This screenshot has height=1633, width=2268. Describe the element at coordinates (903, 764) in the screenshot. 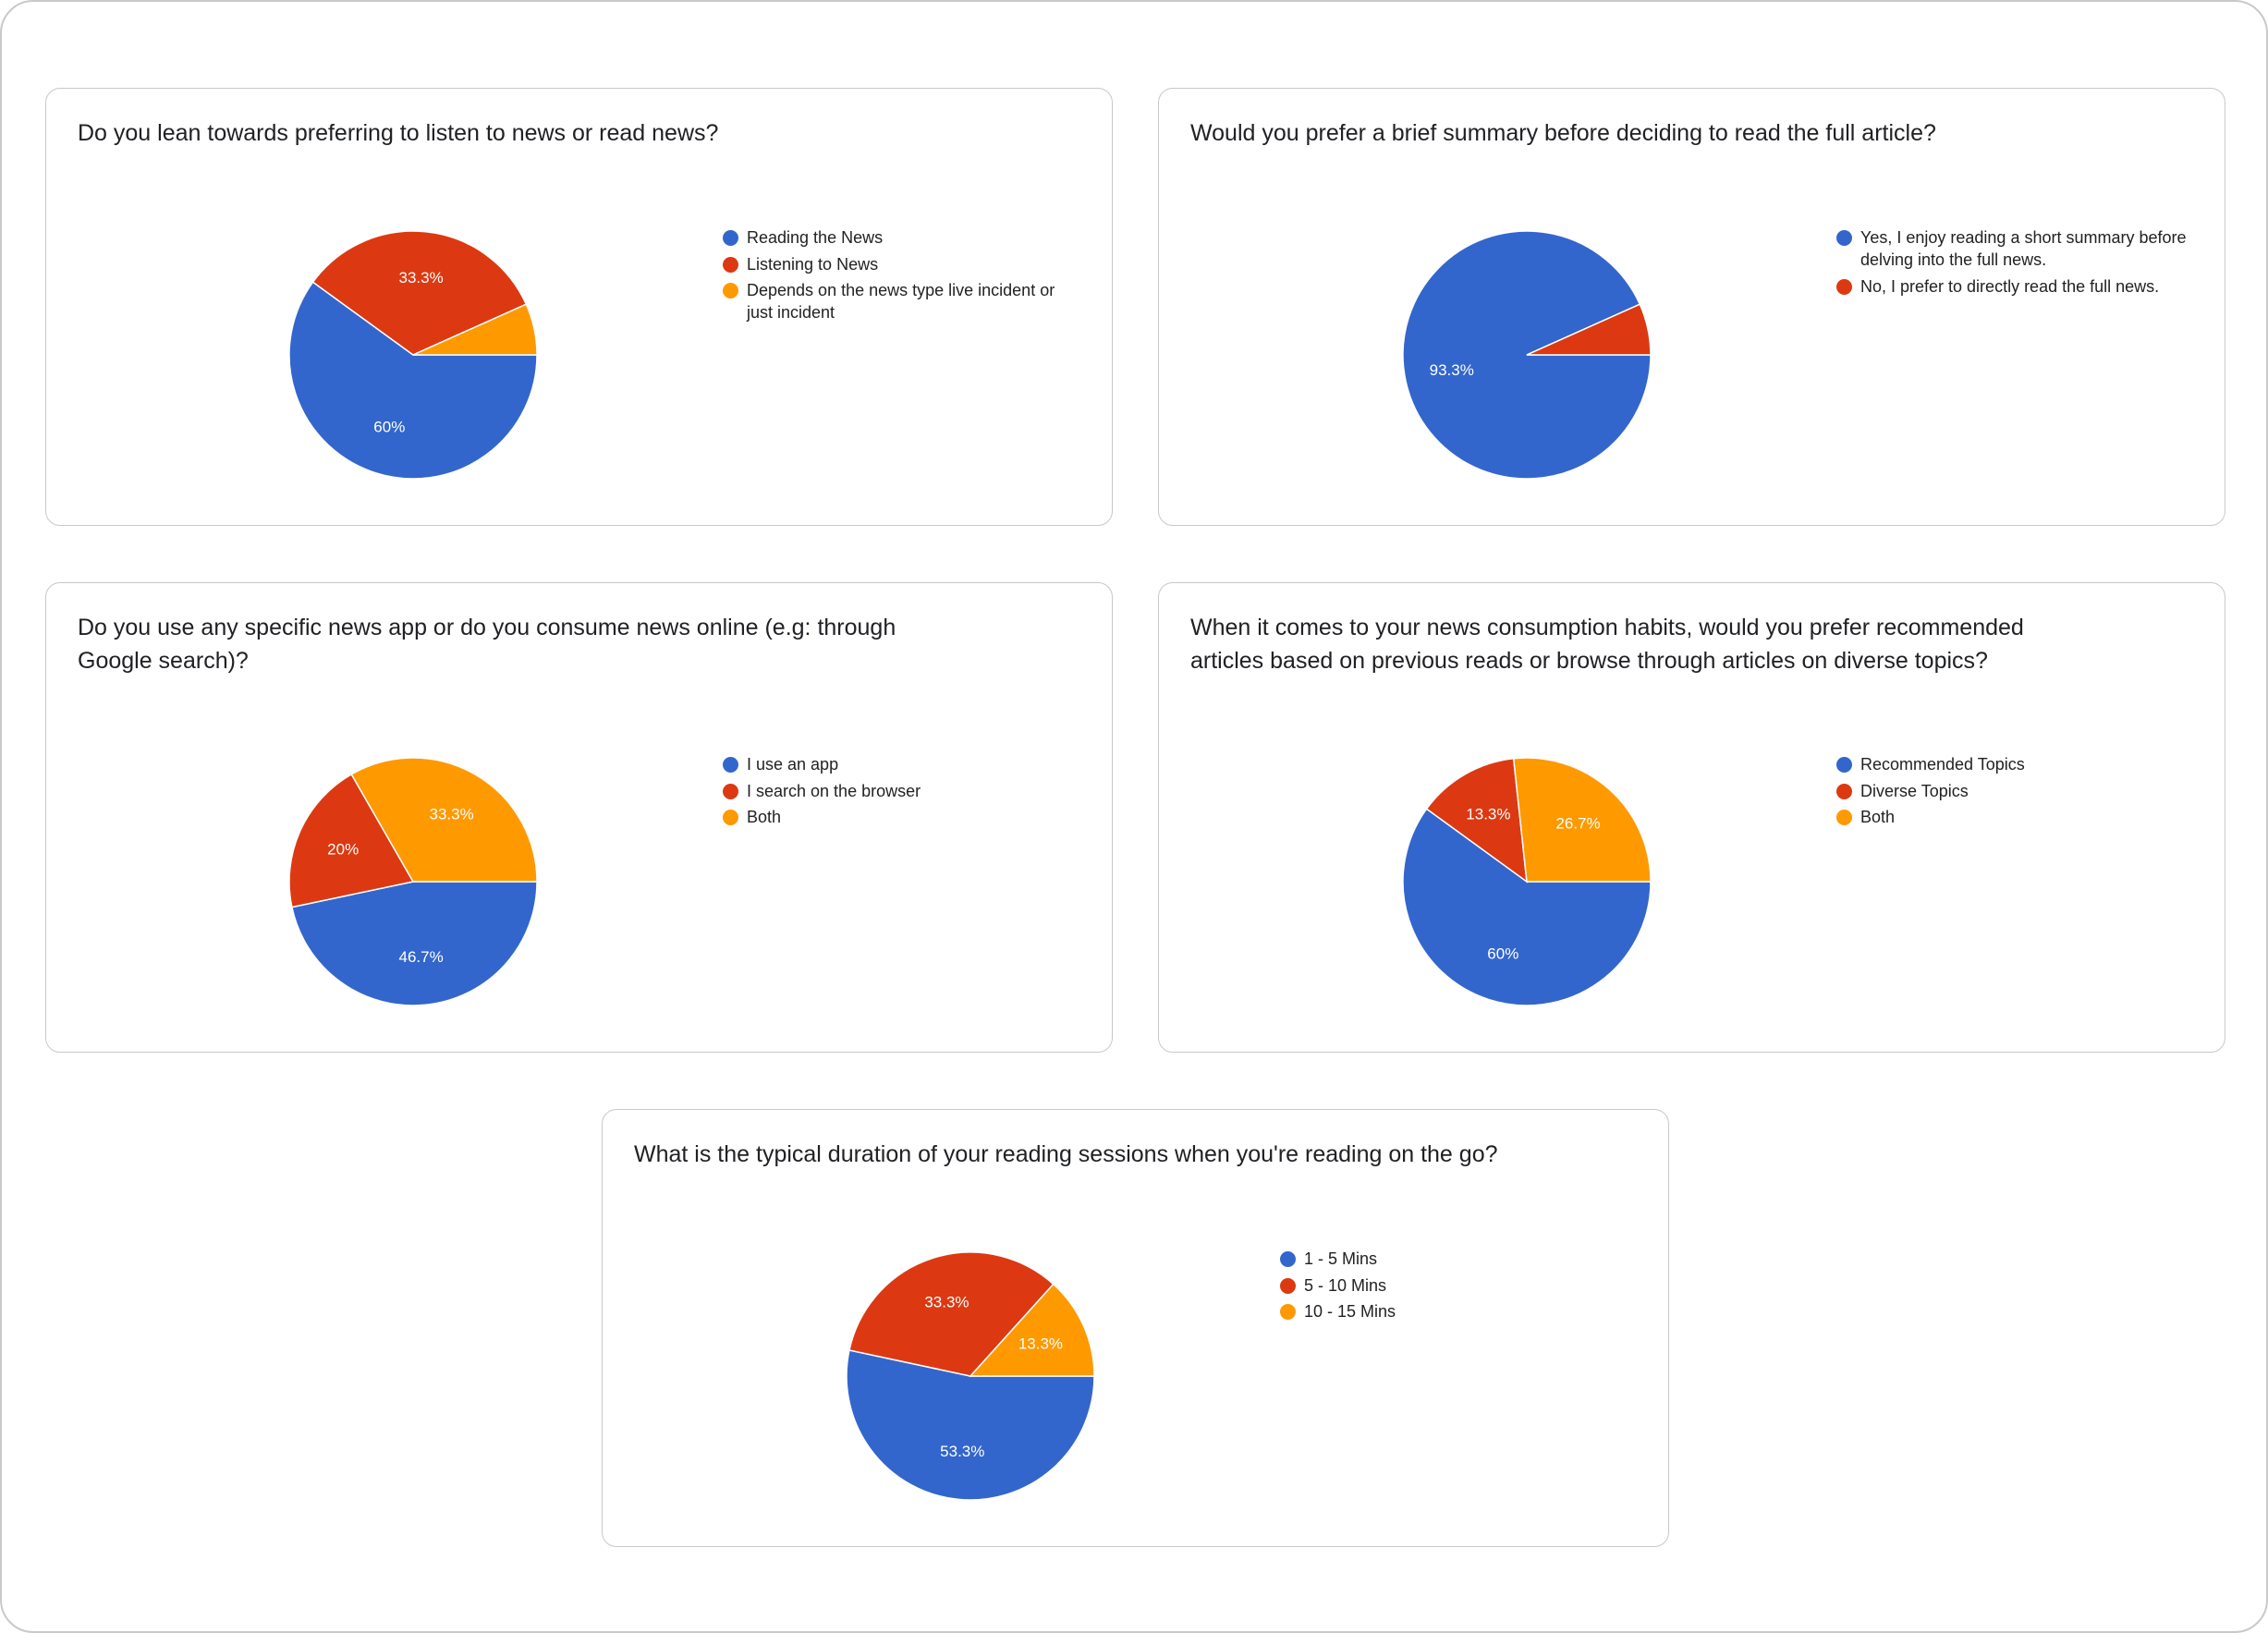

I see `legend-item: I use an app` at that location.